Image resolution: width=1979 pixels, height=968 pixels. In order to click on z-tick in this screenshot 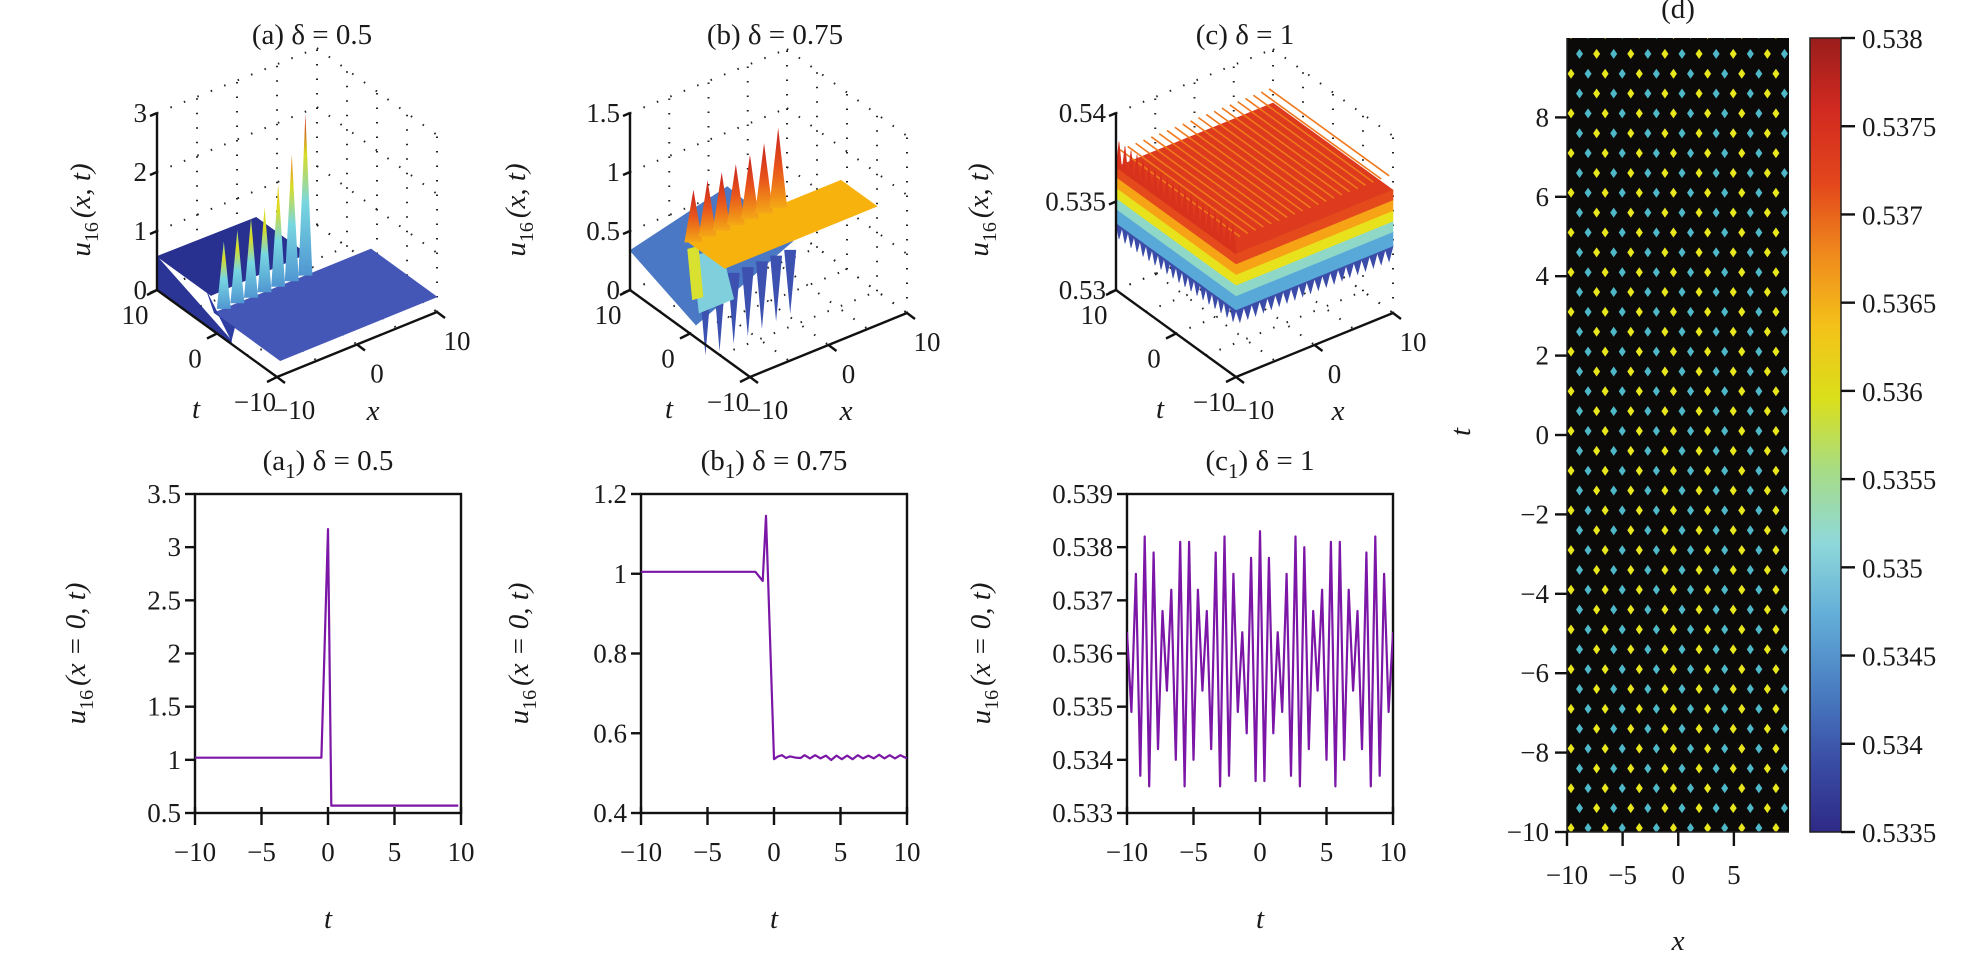, I will do `click(626, 232)`.